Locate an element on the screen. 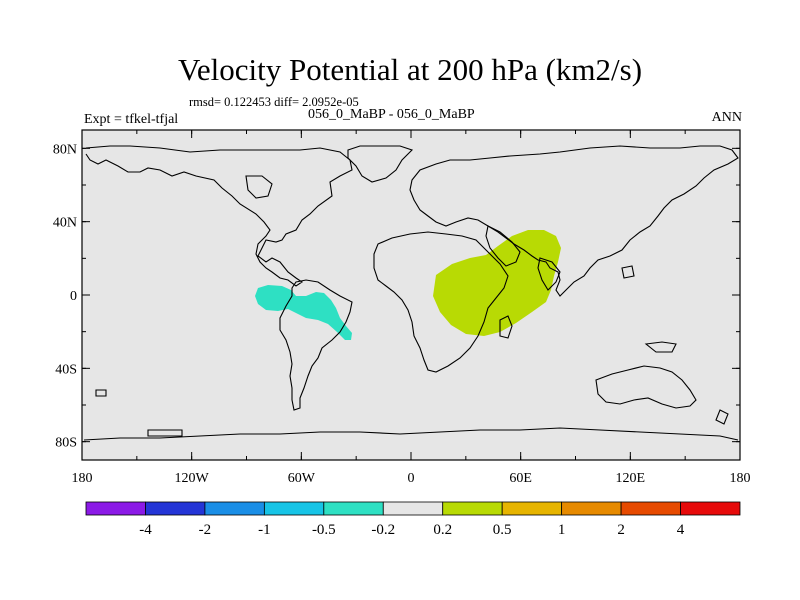 This screenshot has width=800, height=600. colorbar-label: 0.2 is located at coordinates (442, 530).